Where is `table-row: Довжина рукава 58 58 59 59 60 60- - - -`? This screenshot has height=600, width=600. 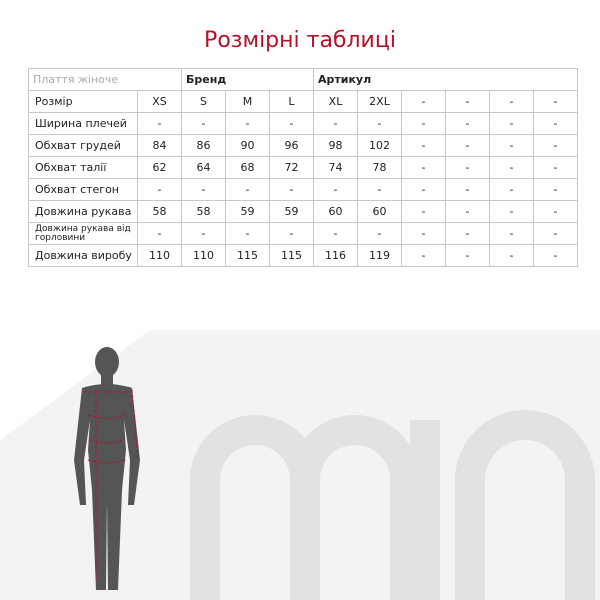
table-row: Довжина рукава 58 58 59 59 60 60- - - - is located at coordinates (303, 211).